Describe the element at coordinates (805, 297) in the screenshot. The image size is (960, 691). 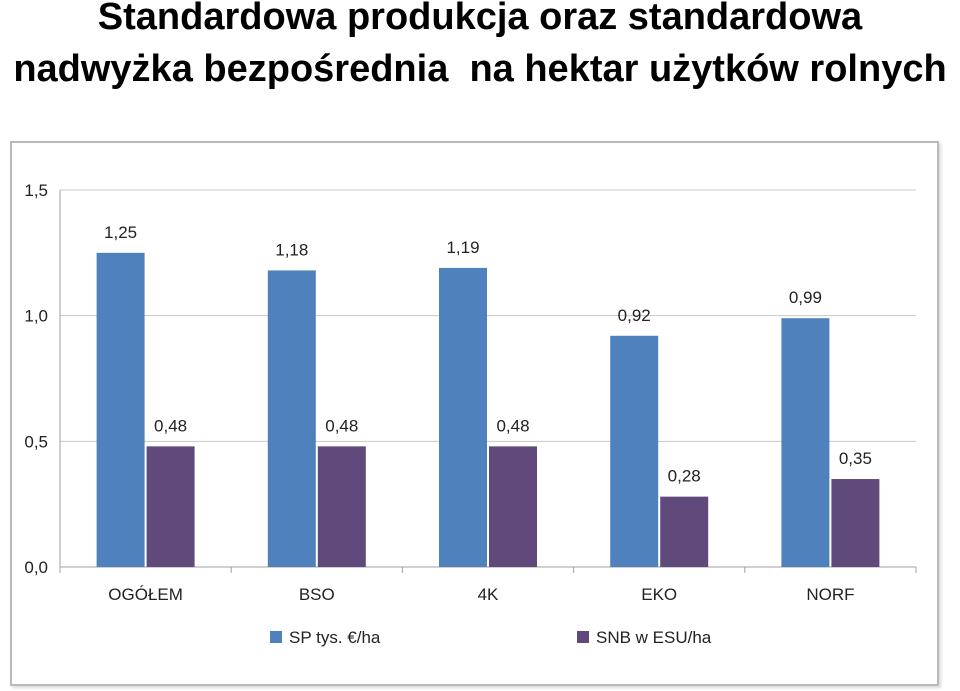
I see `data-label: 0,99` at that location.